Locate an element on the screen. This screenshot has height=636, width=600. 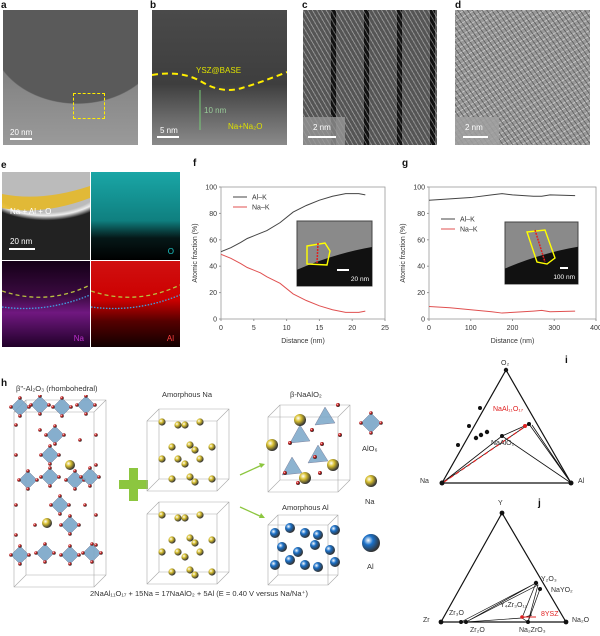
phase-na2zro3: Na₂ZrO₃ is located at coordinates (532, 630).